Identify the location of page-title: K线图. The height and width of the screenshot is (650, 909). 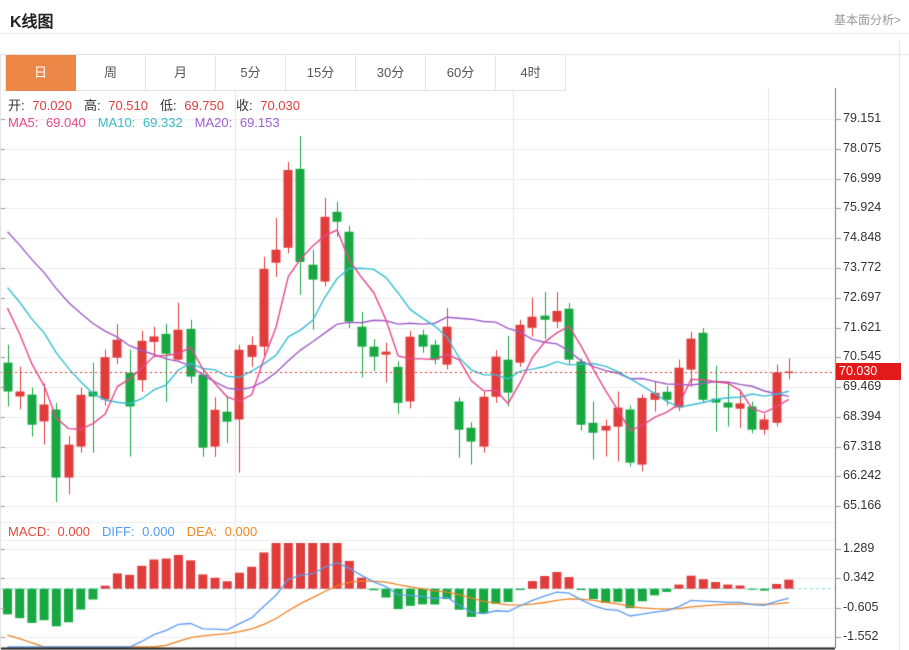
(32, 22).